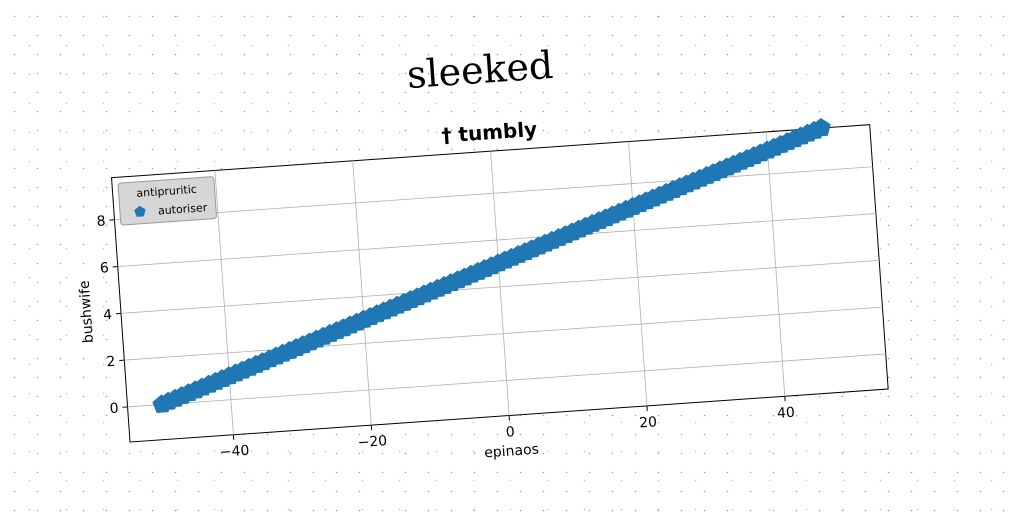 Image resolution: width=1024 pixels, height=512 pixels. I want to click on y-axis-label: bushwife, so click(87, 312).